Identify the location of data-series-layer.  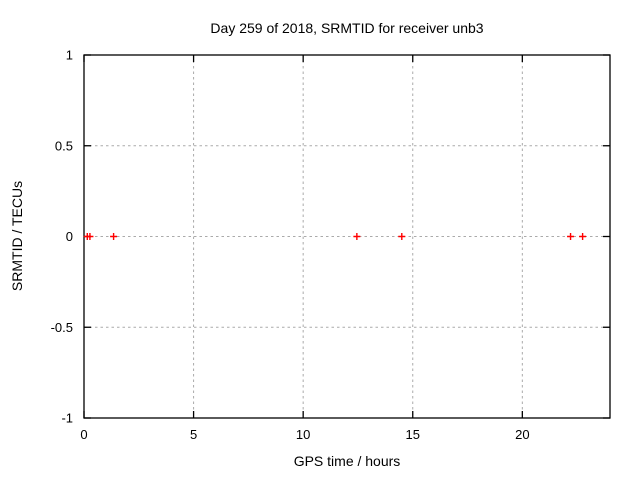
(335, 236).